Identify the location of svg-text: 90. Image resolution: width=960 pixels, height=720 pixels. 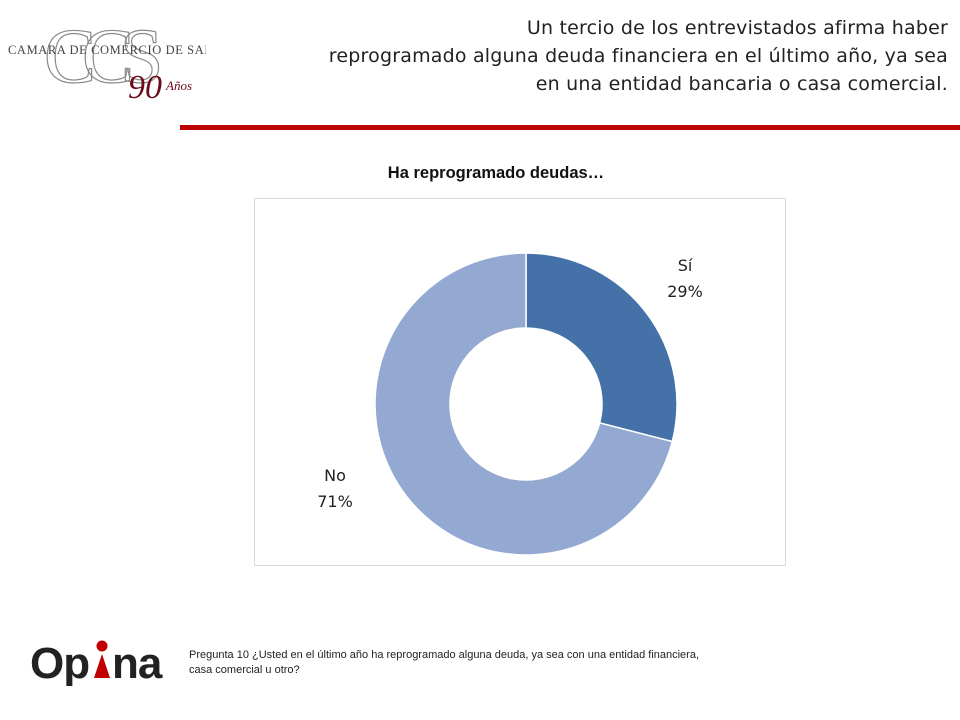
(145, 87).